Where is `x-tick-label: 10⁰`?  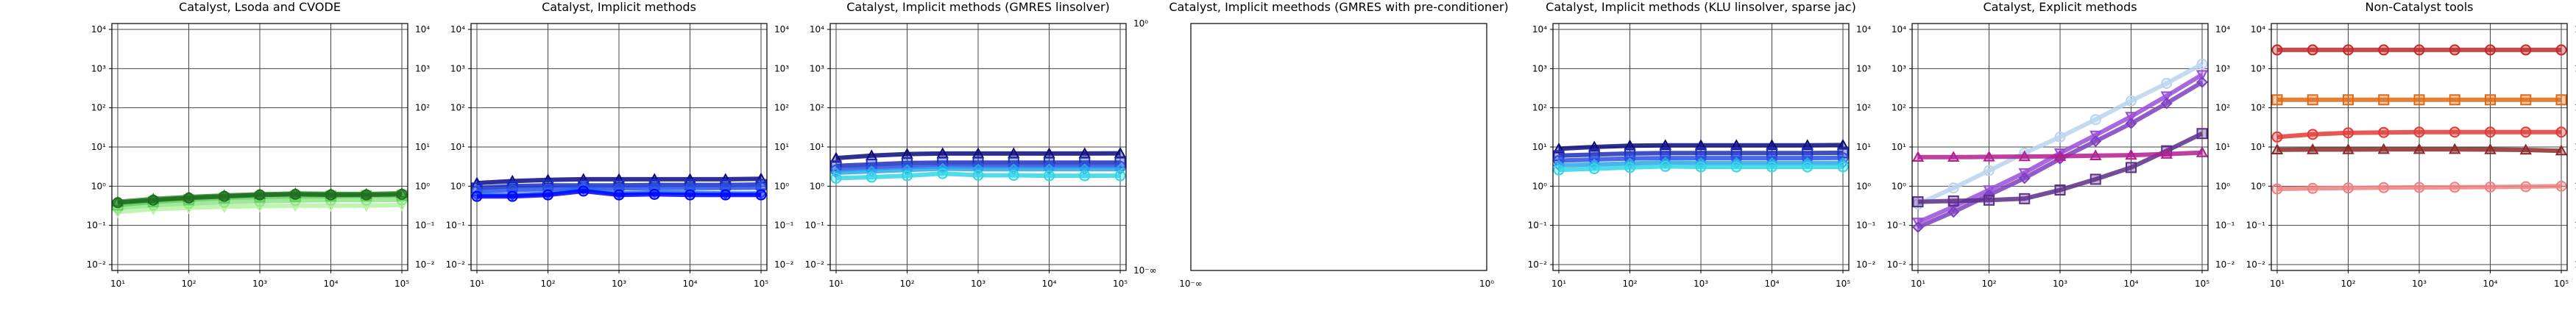 x-tick-label: 10⁰ is located at coordinates (1486, 284).